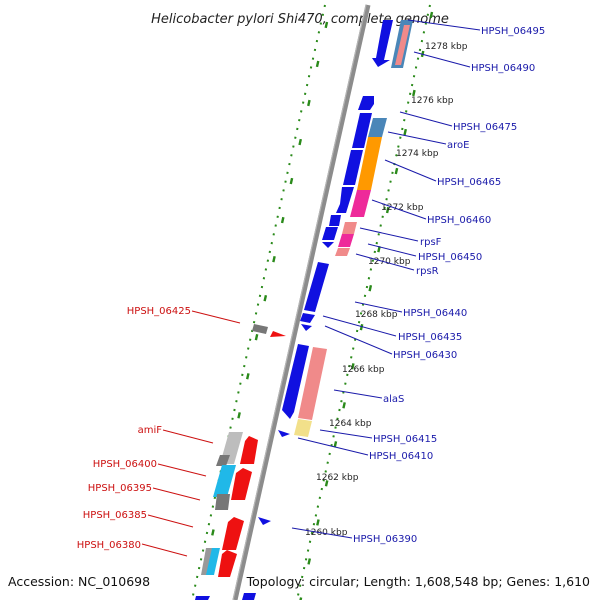  What do you see at coordinates (109, 545) in the screenshot?
I see `gene-label: HPSH_06380` at bounding box center [109, 545].